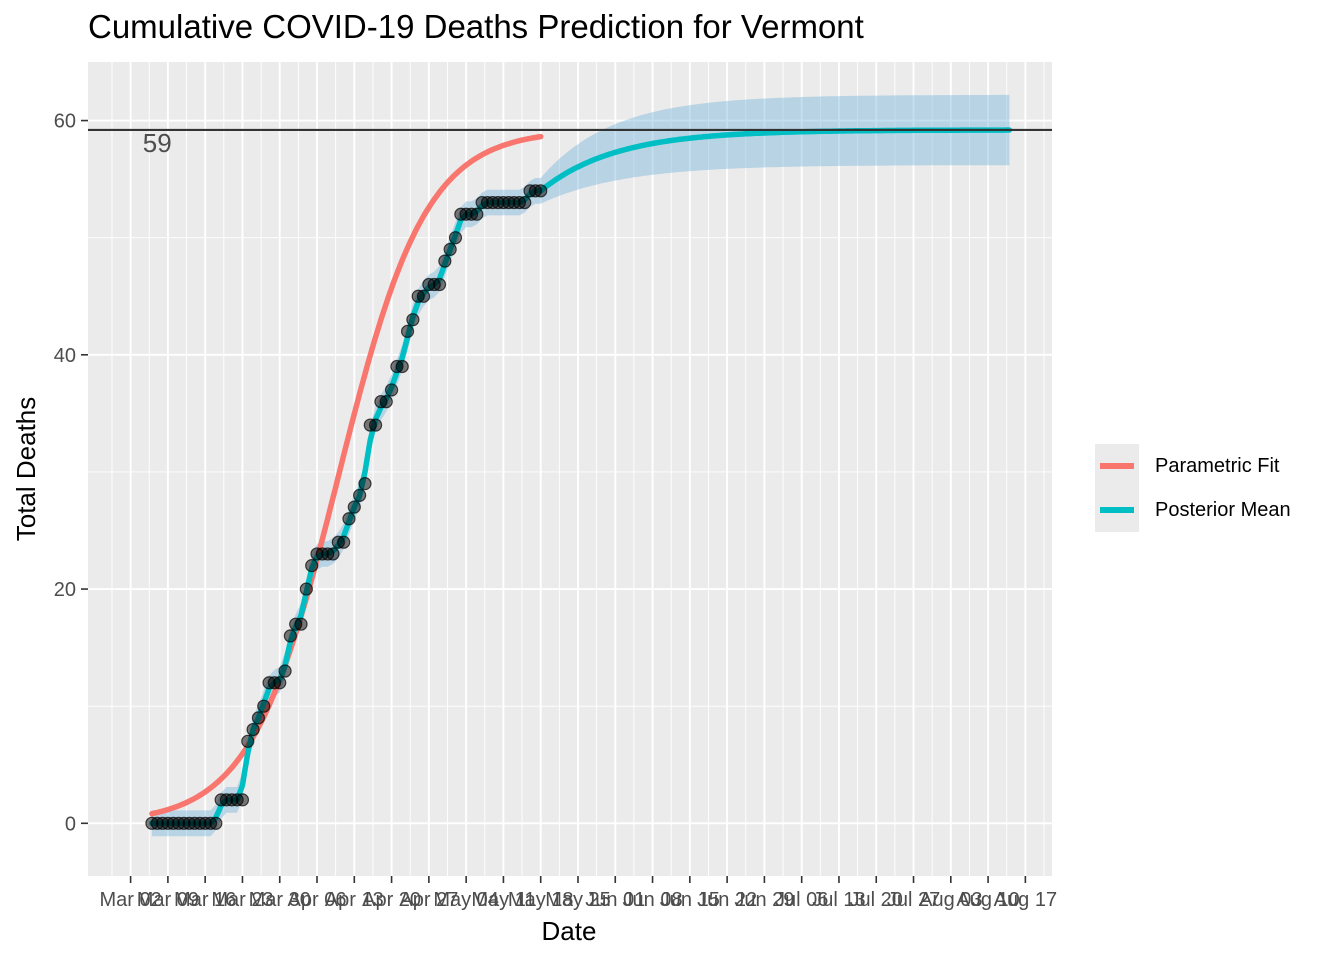 The image size is (1344, 960). What do you see at coordinates (65, 122) in the screenshot?
I see `y-tick-label: 60` at bounding box center [65, 122].